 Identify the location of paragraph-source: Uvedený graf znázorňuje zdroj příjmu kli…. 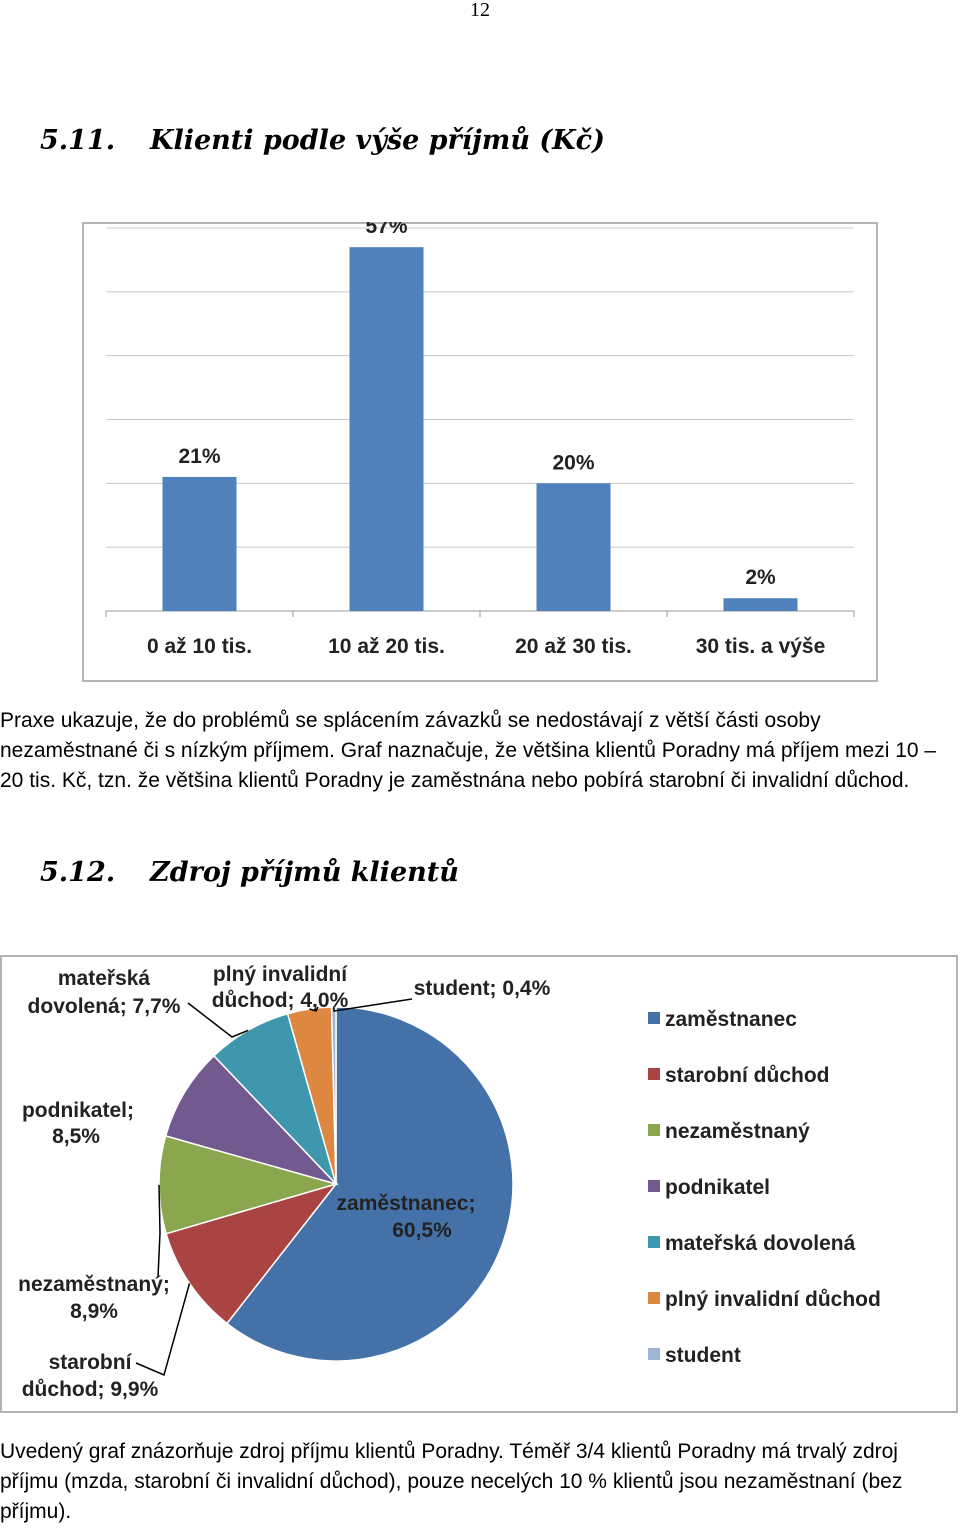
(451, 1481).